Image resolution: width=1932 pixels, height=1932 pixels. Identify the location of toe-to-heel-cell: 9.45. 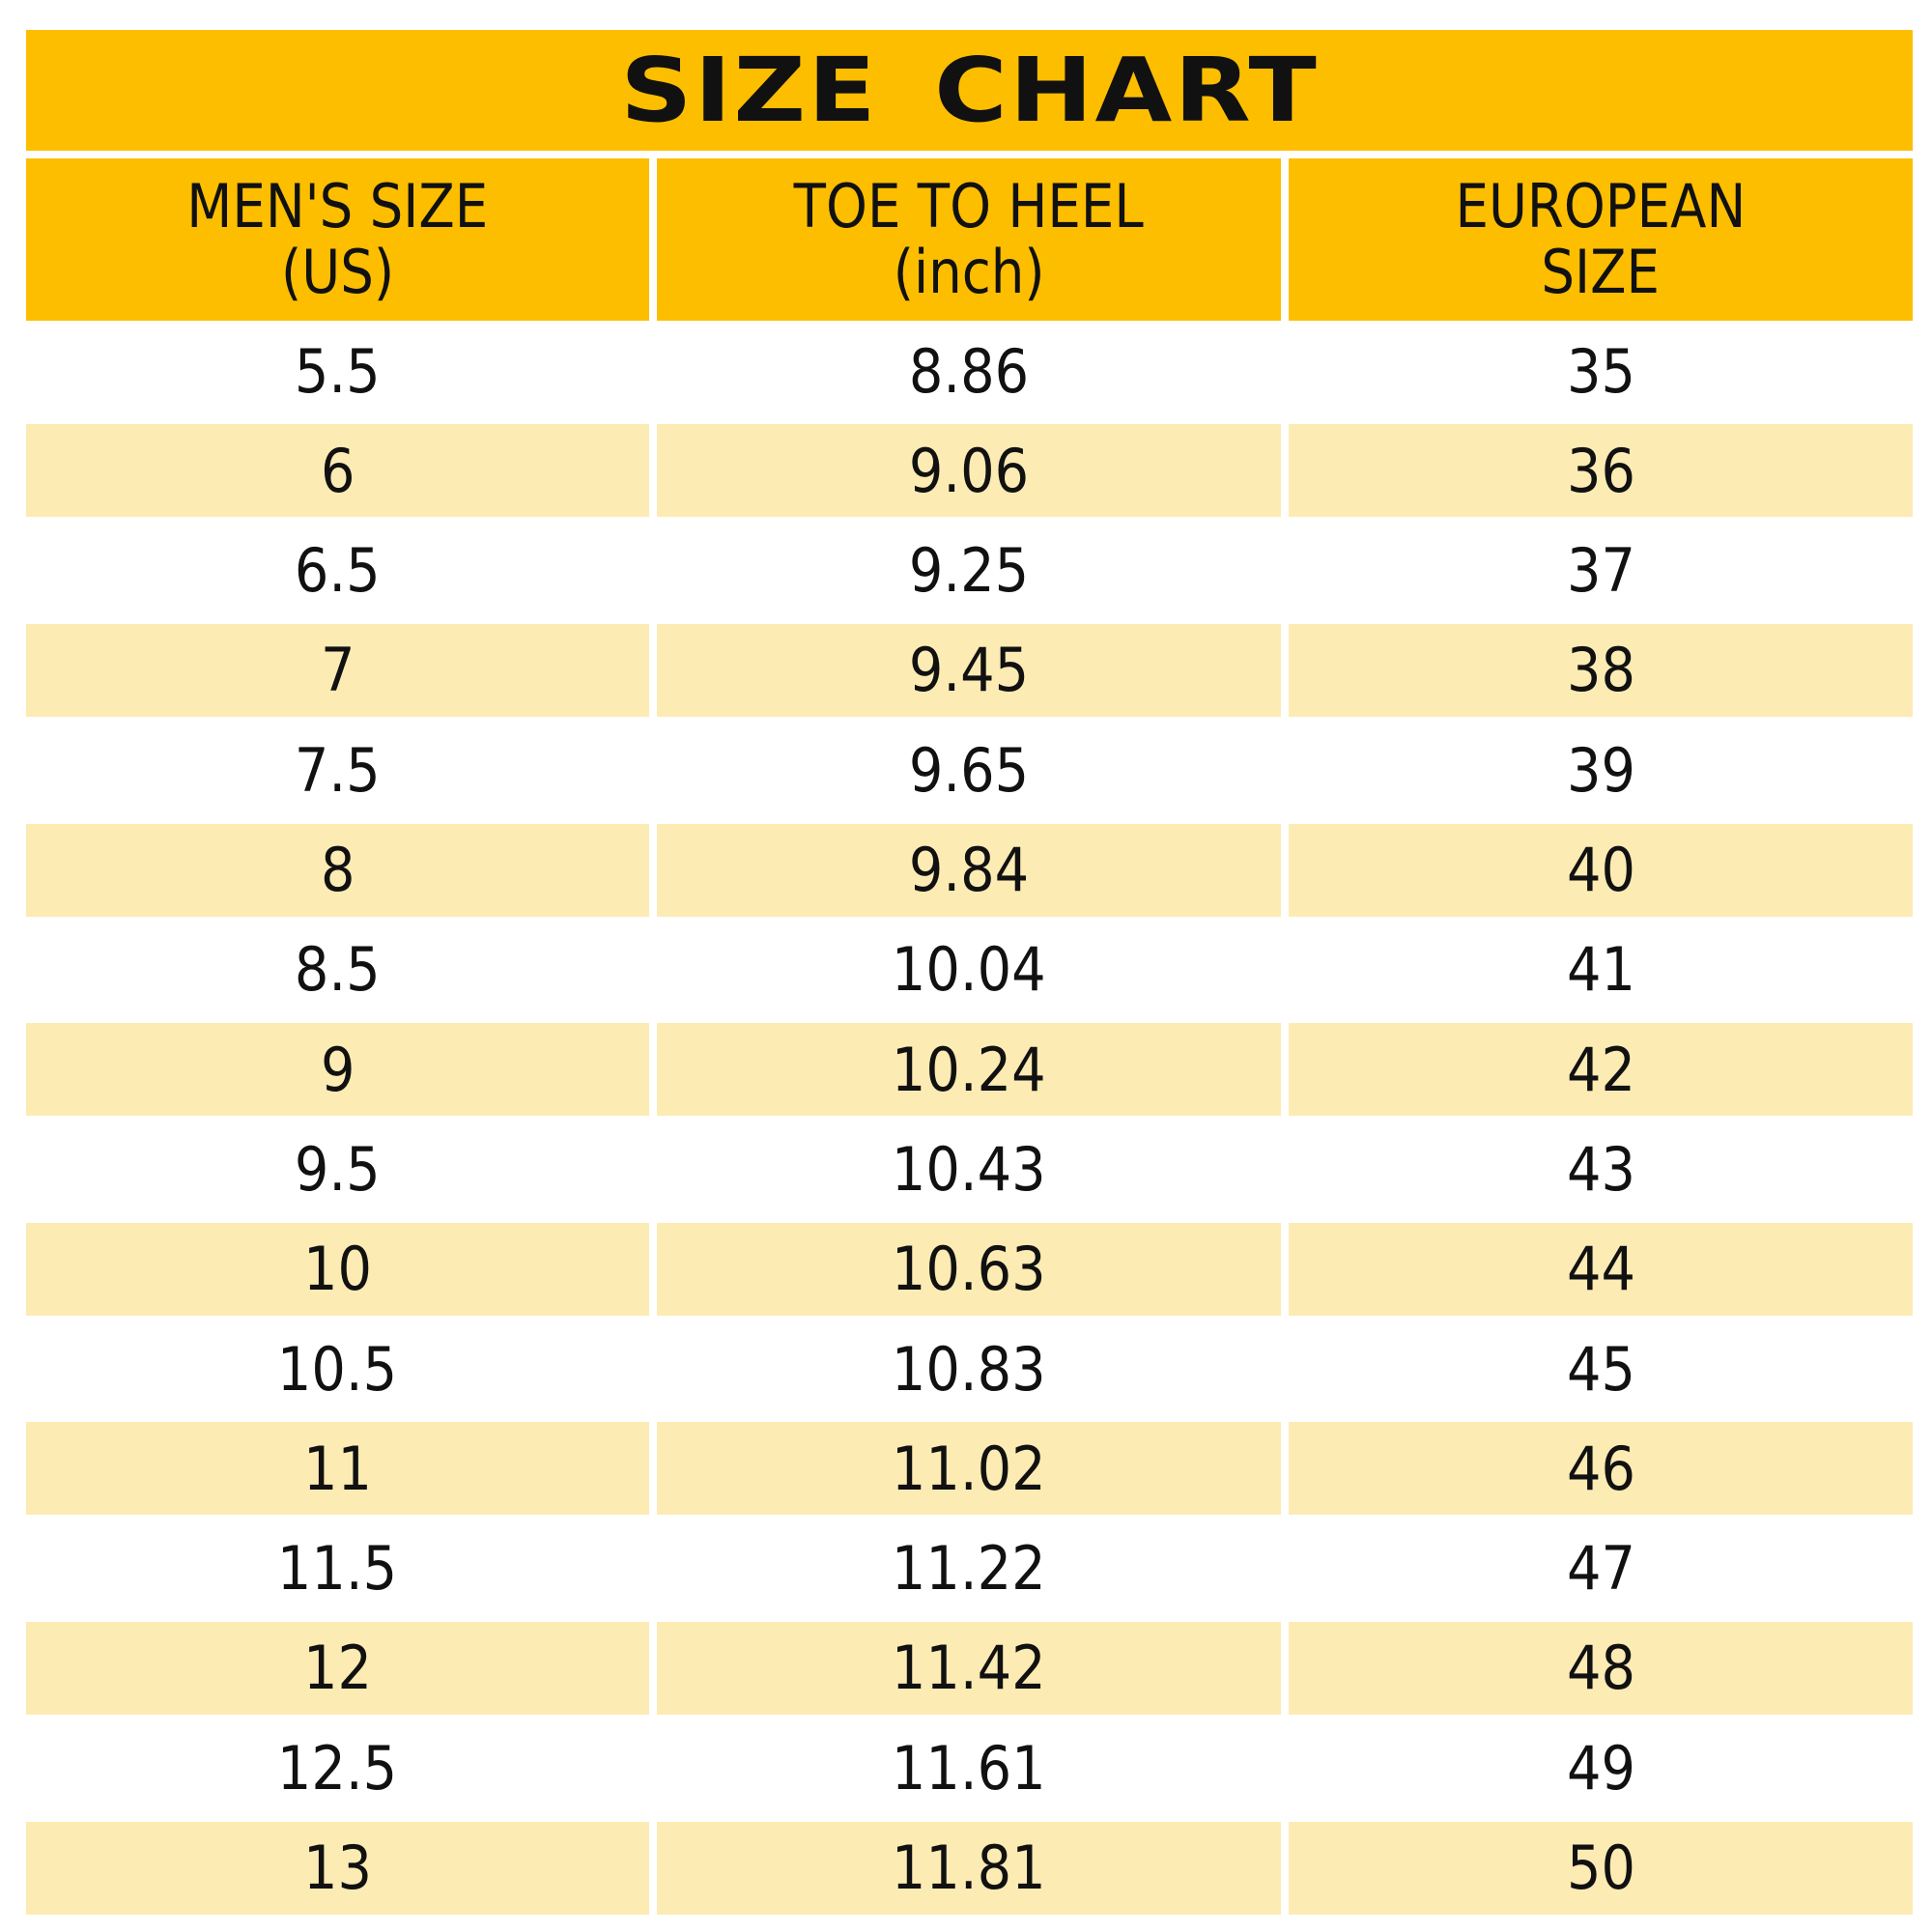
(969, 670).